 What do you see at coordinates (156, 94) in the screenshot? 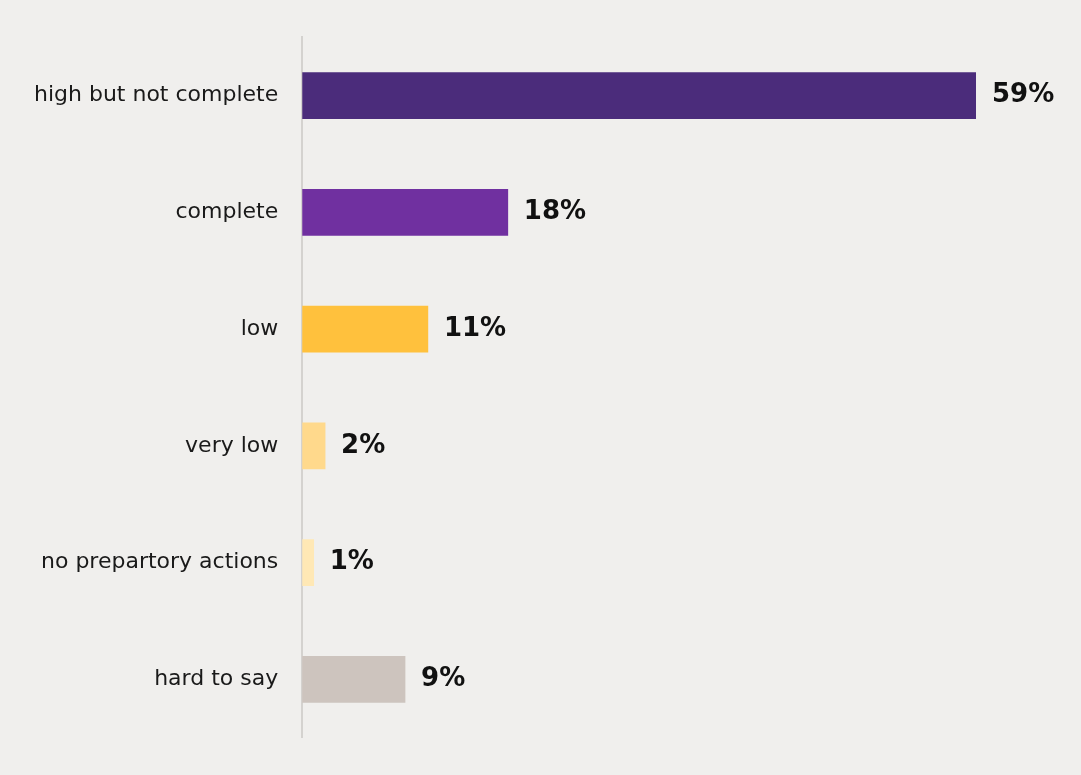
I see `y-tick-label: high but not complete` at bounding box center [156, 94].